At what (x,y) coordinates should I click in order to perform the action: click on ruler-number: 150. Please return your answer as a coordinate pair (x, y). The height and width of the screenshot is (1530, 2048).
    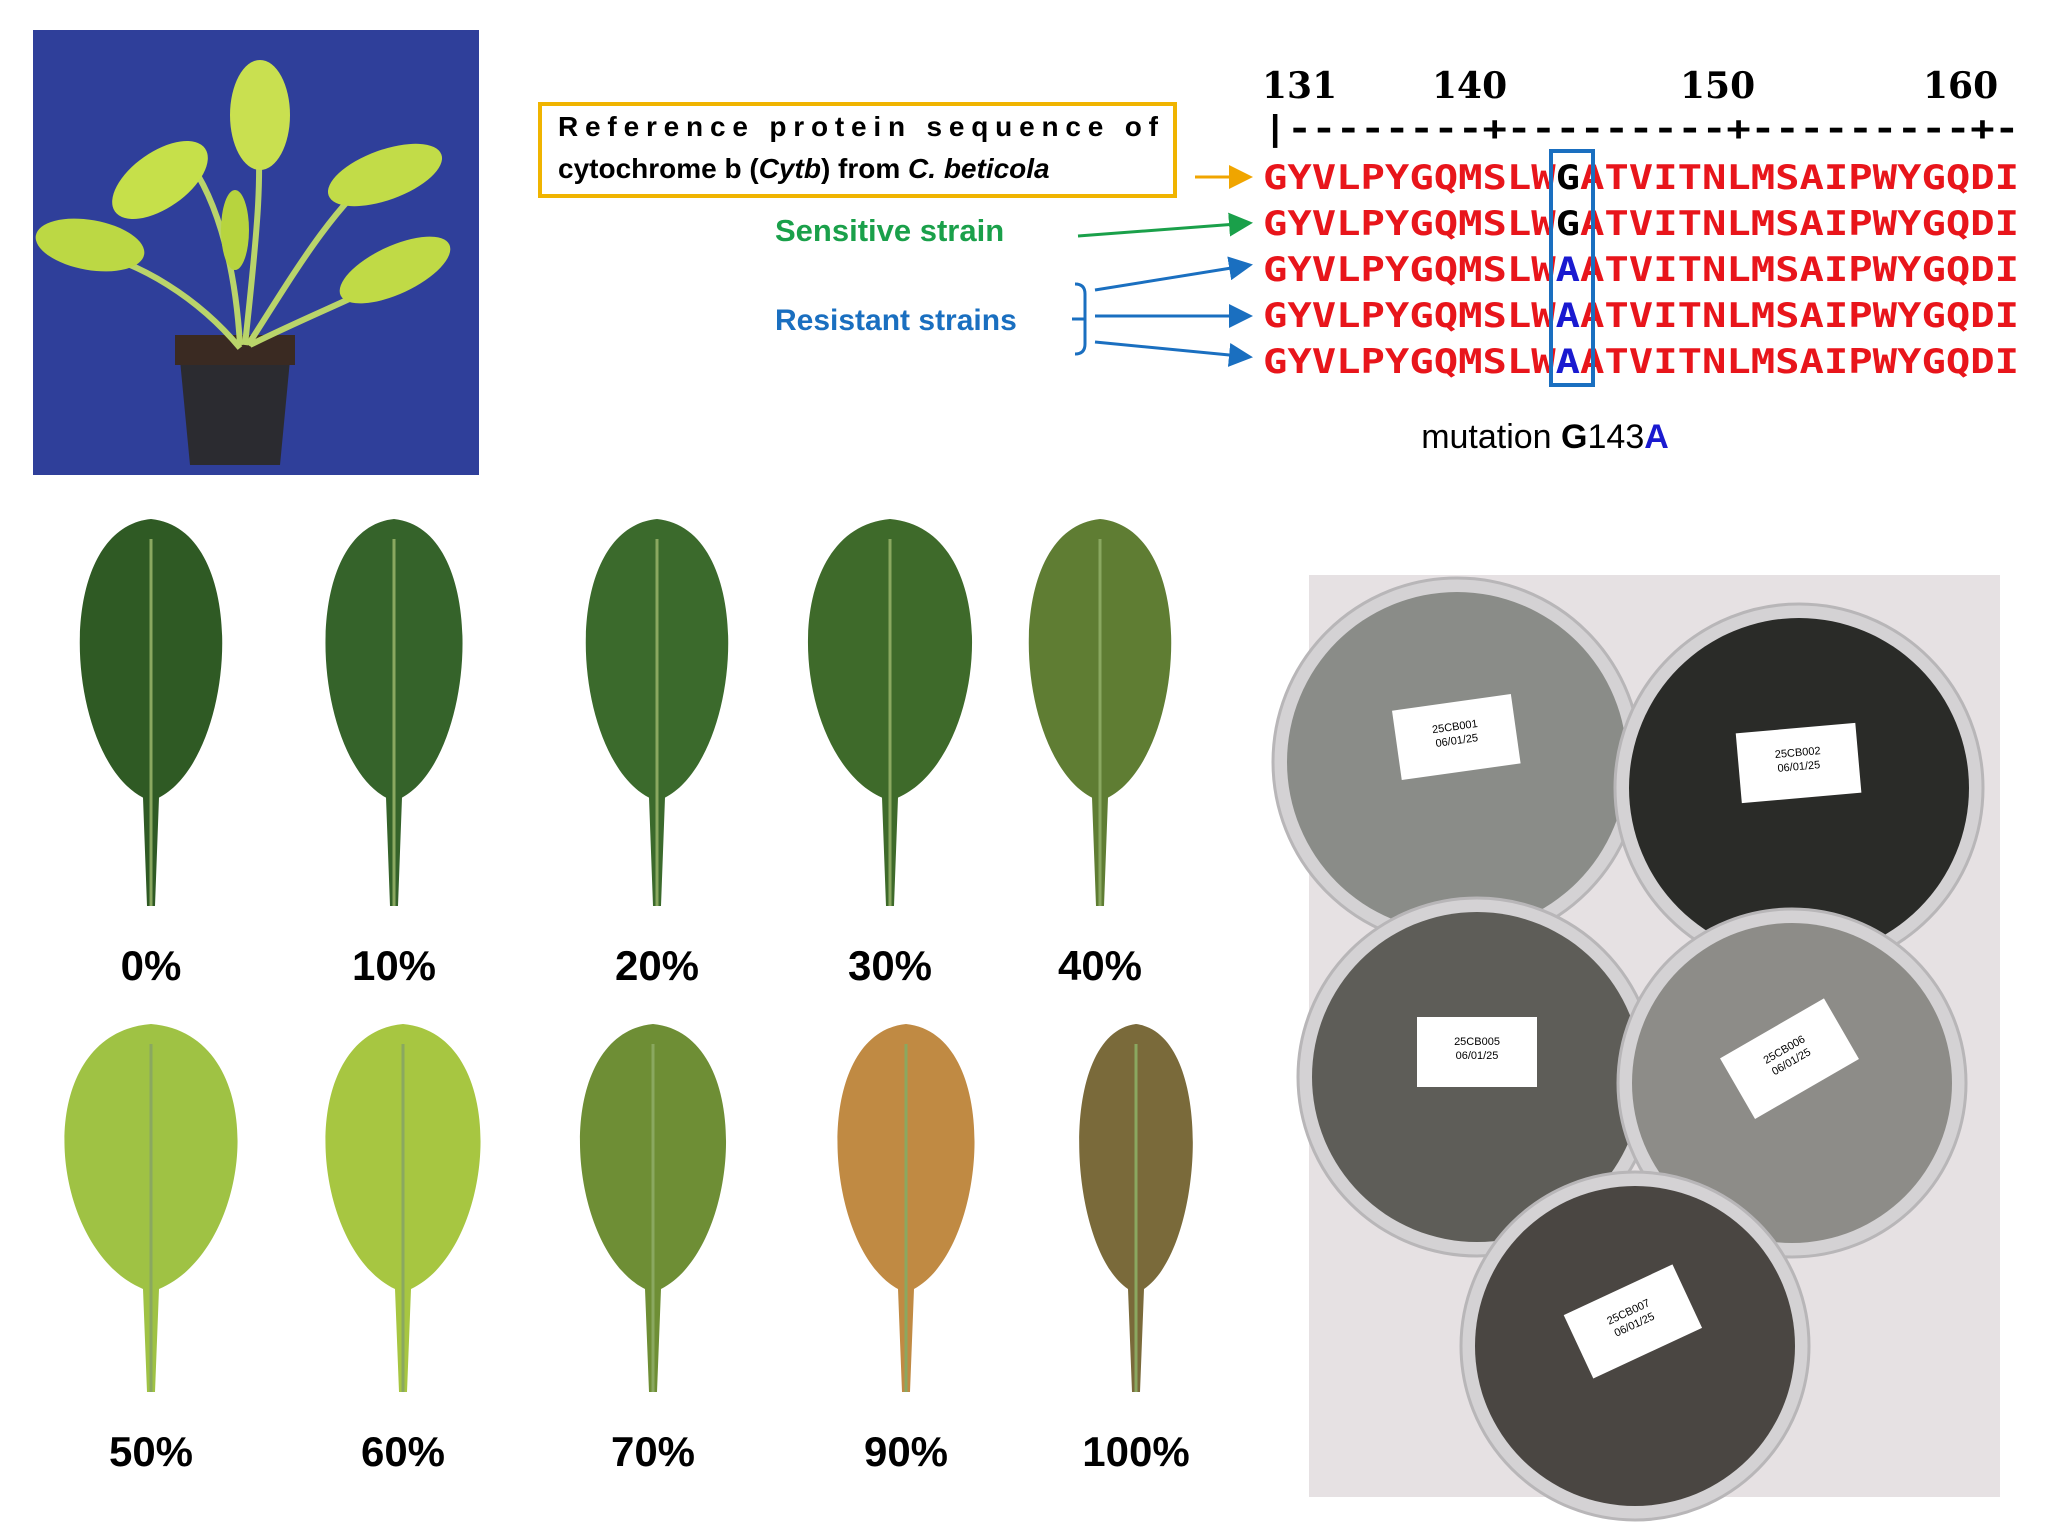
    Looking at the image, I should click on (1717, 86).